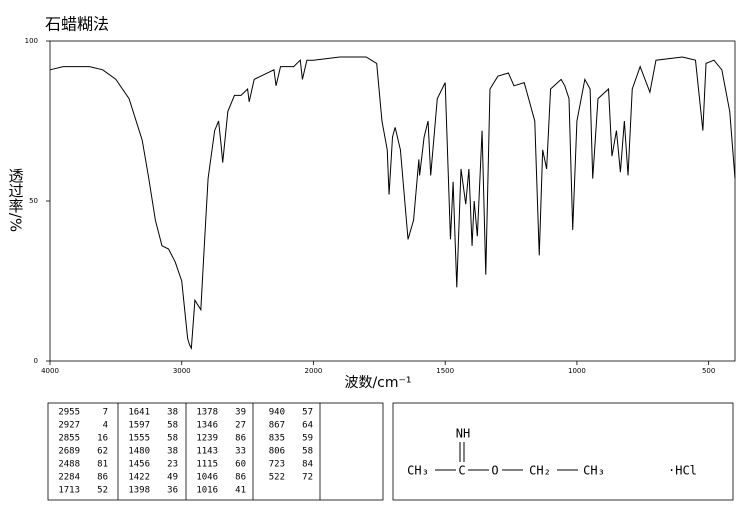 Image resolution: width=738 pixels, height=514 pixels. Describe the element at coordinates (69, 439) in the screenshot. I see `peak-wavenumber: 2855` at that location.